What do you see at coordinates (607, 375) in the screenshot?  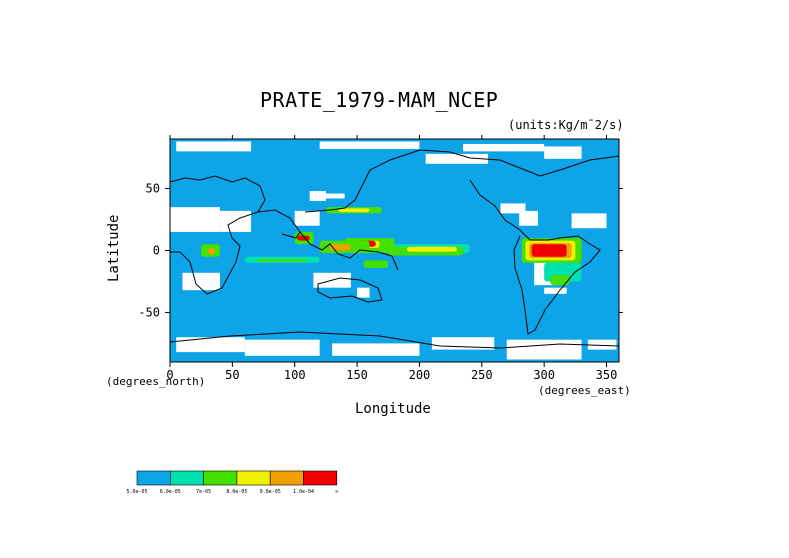 I see `x-tick-label: 350` at bounding box center [607, 375].